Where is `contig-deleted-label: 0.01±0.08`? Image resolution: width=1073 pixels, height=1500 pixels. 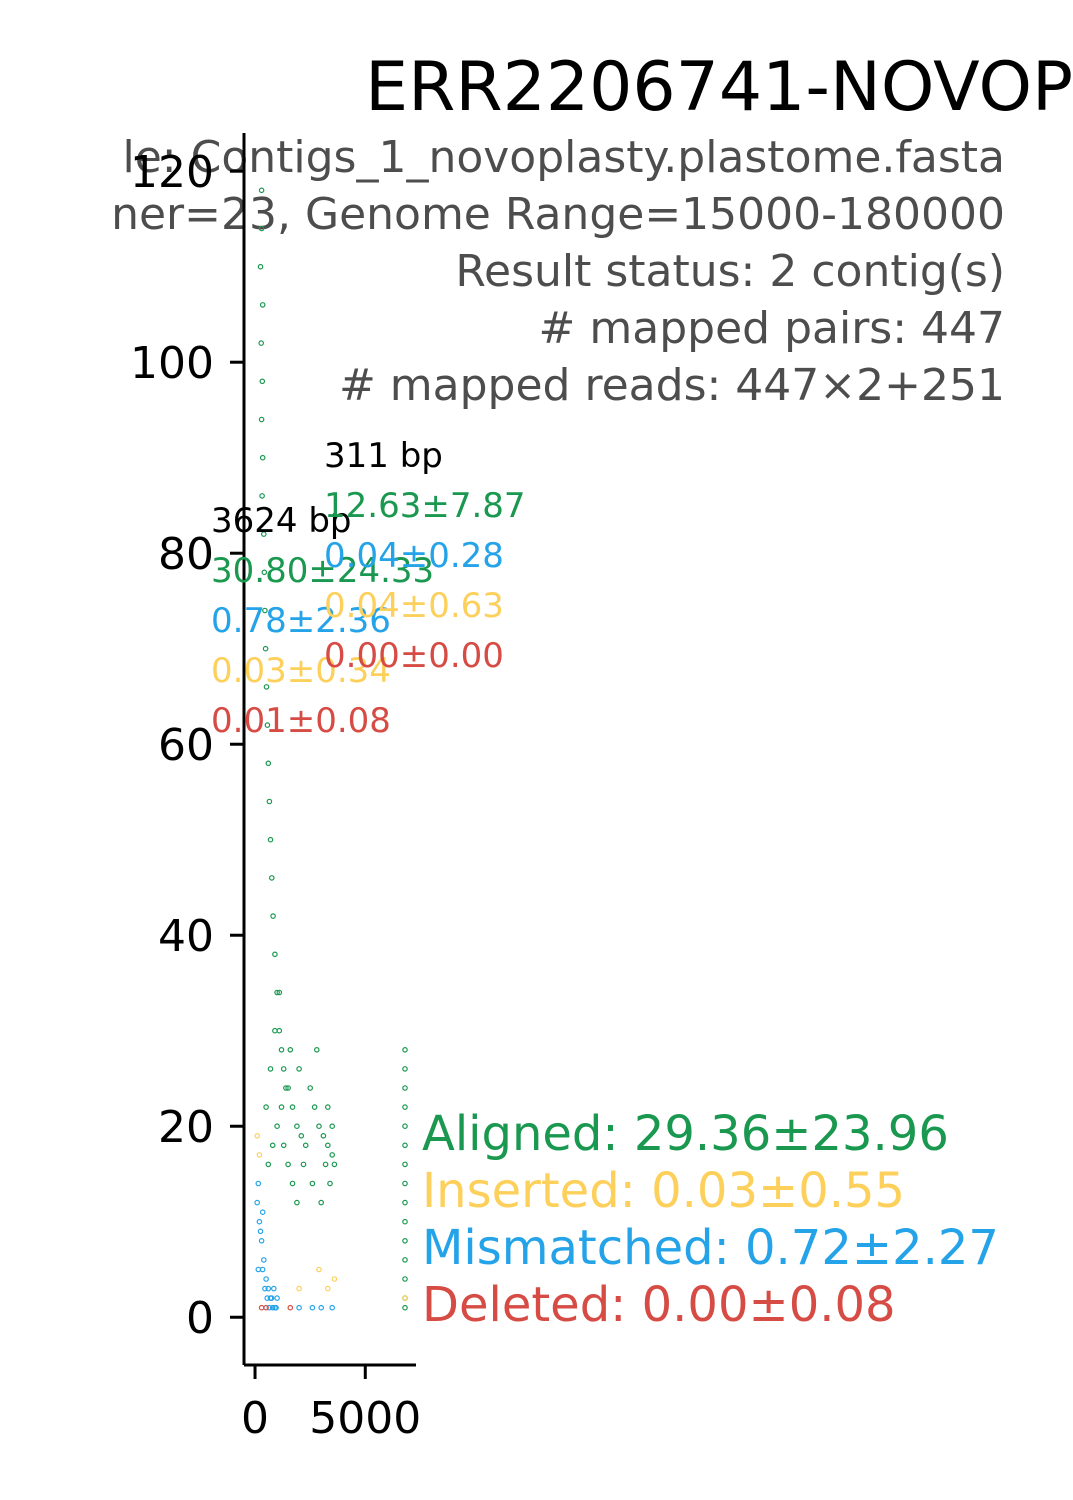 contig-deleted-label: 0.01±0.08 is located at coordinates (301, 721).